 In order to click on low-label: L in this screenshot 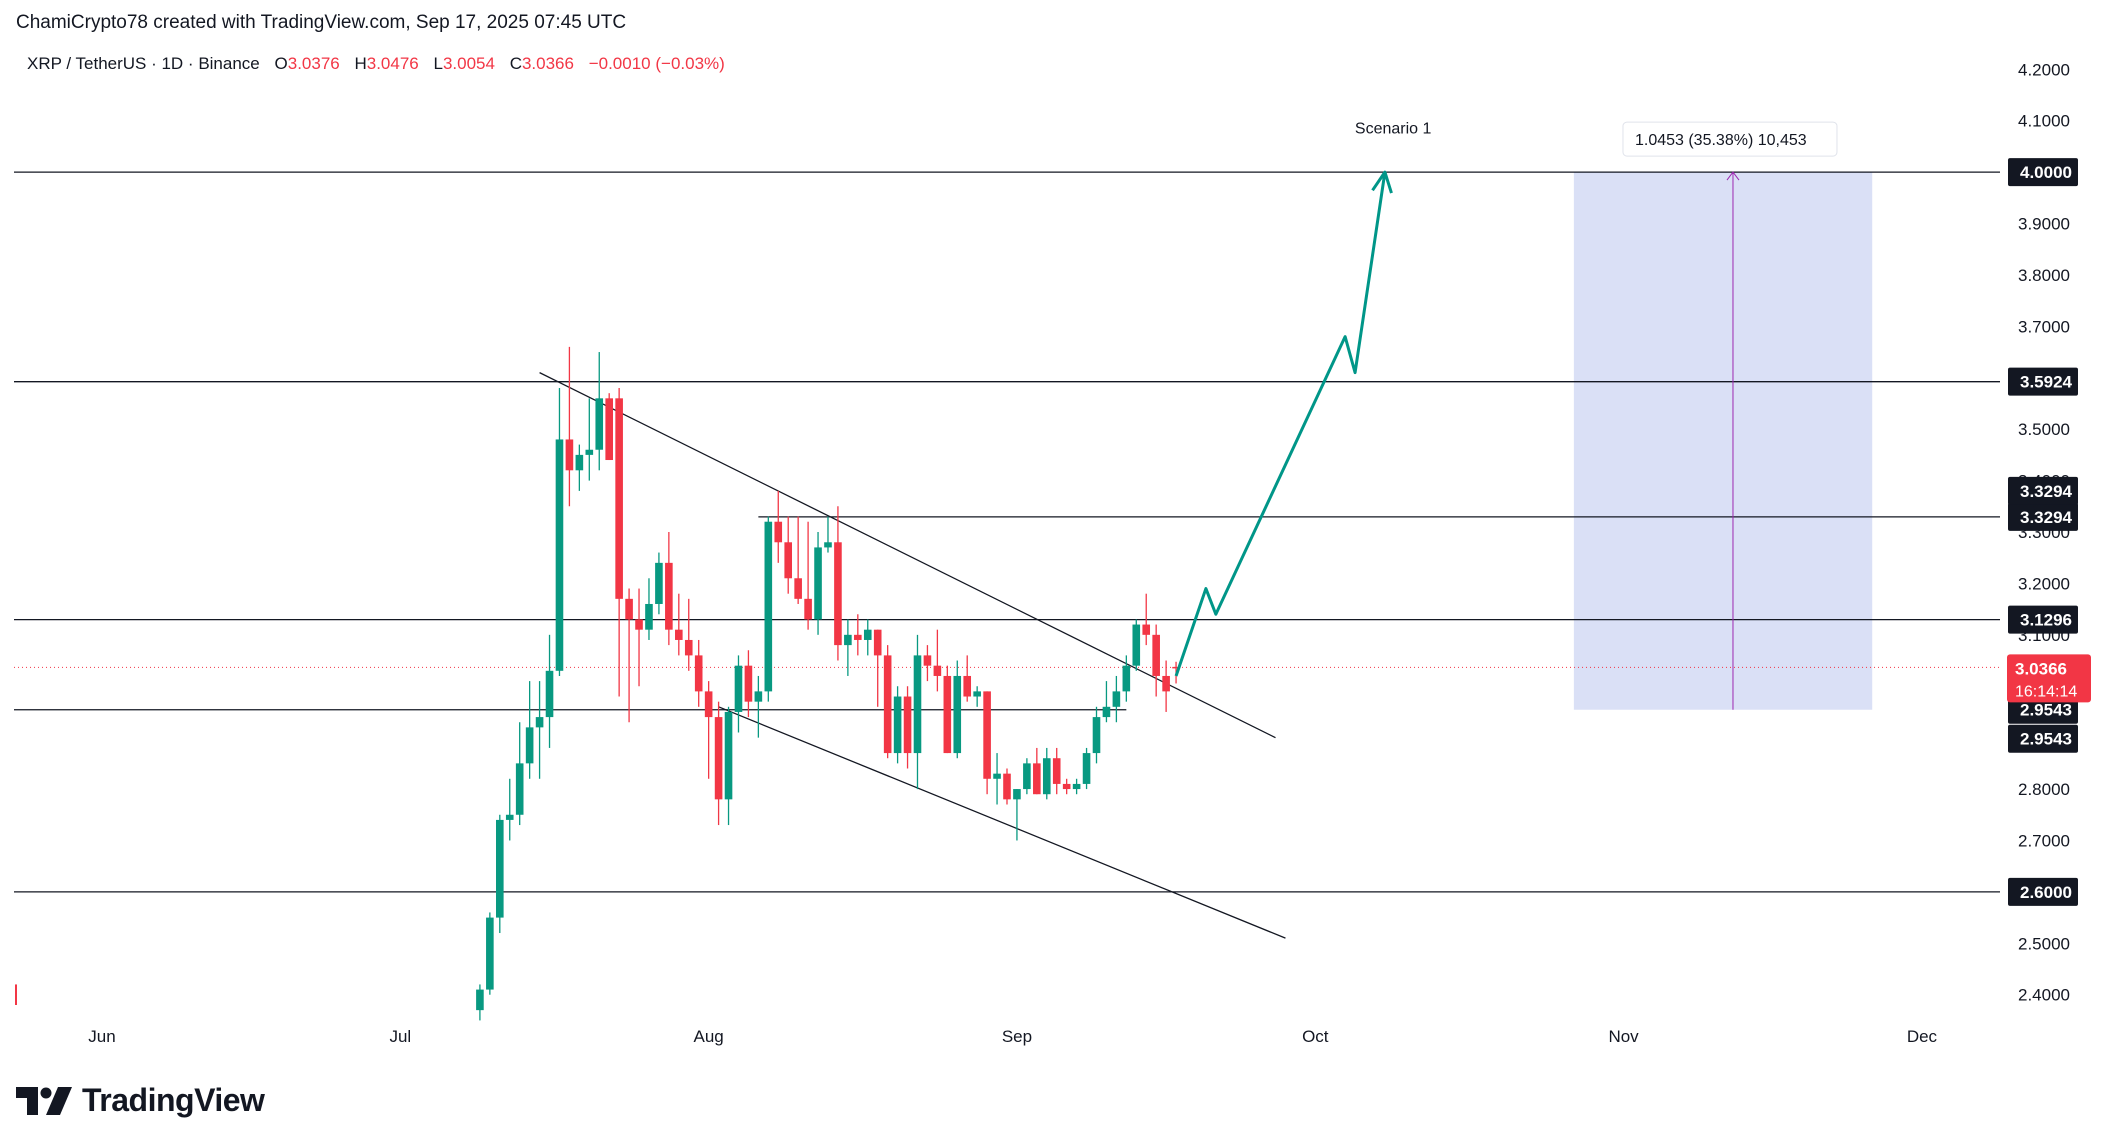, I will do `click(437, 63)`.